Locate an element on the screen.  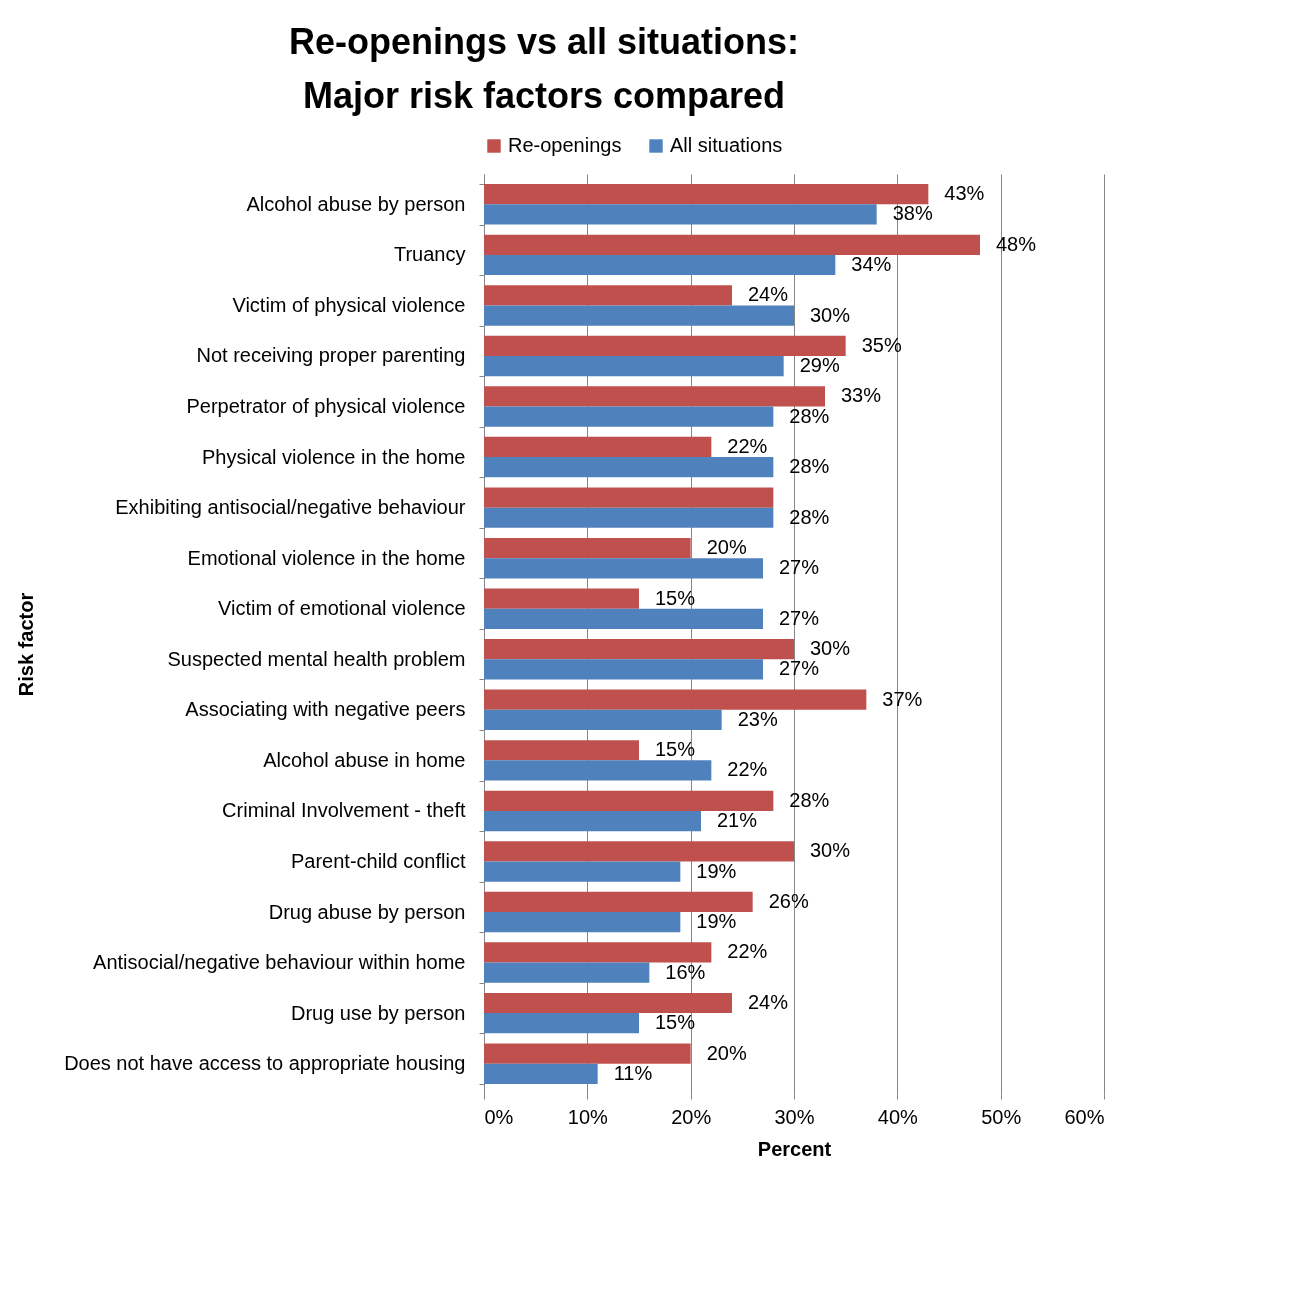
y-tick-label: Alcohol abuse by person is located at coordinates (356, 203).